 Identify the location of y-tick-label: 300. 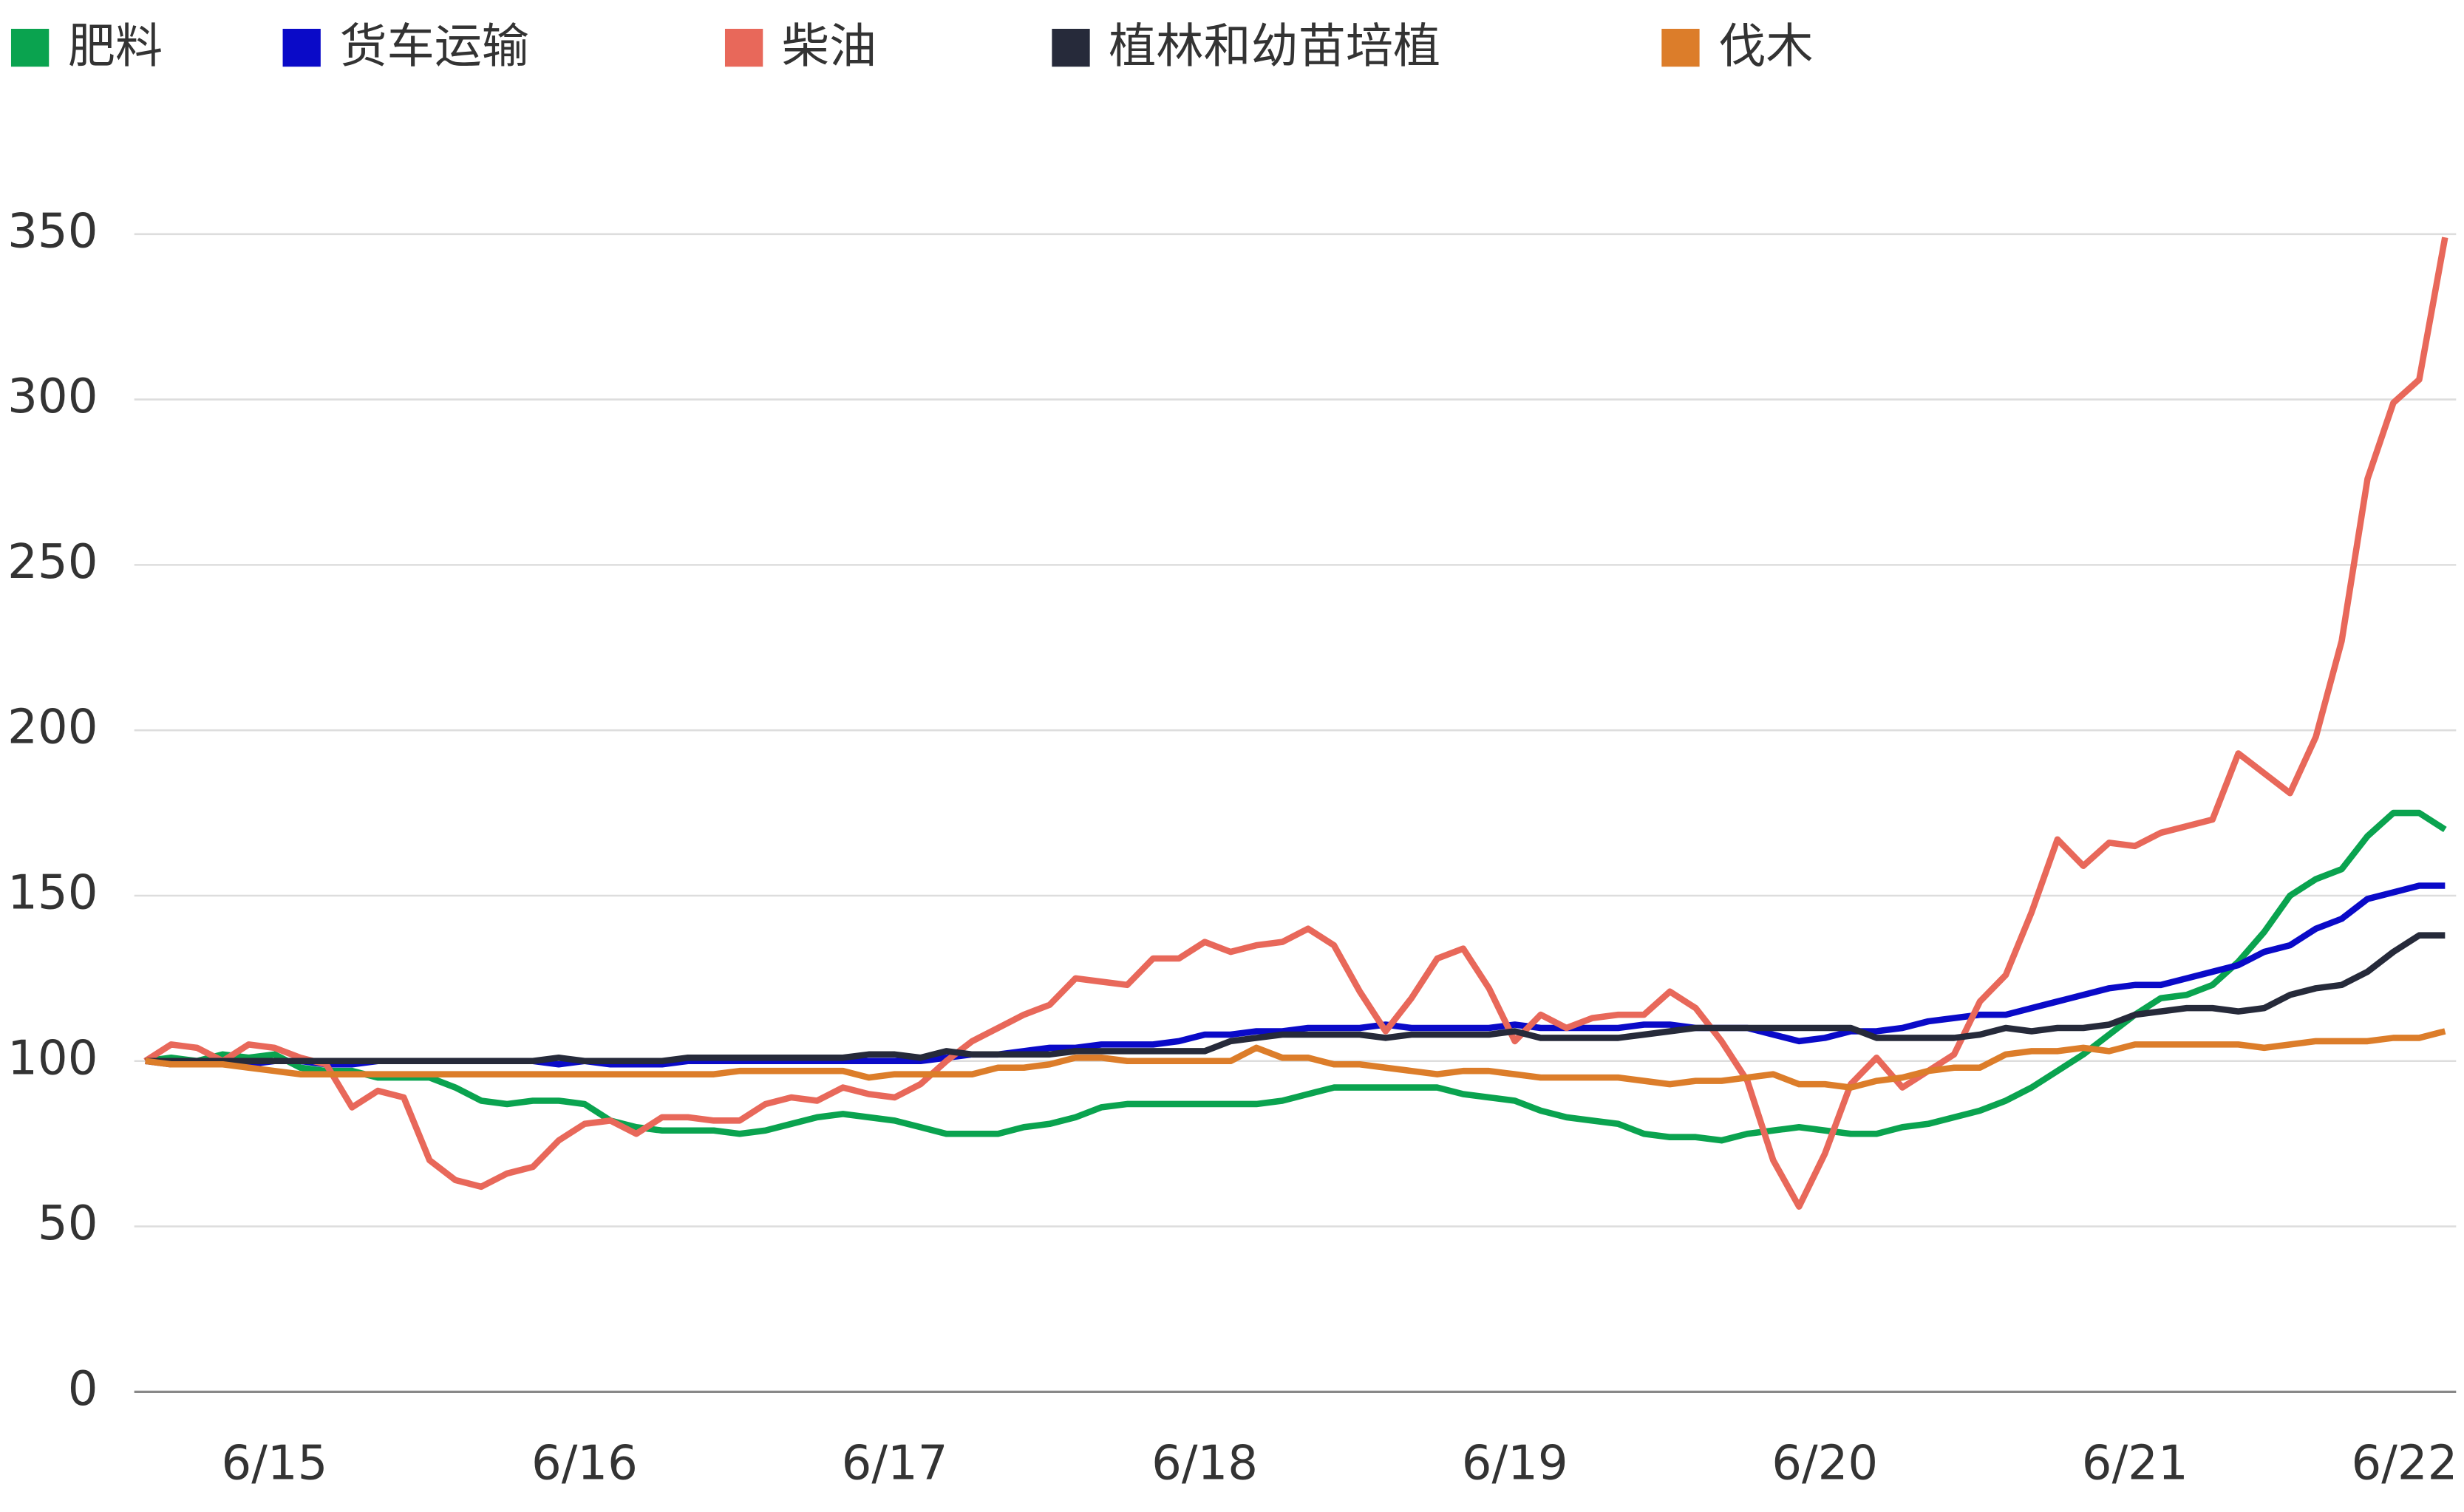
(52, 397).